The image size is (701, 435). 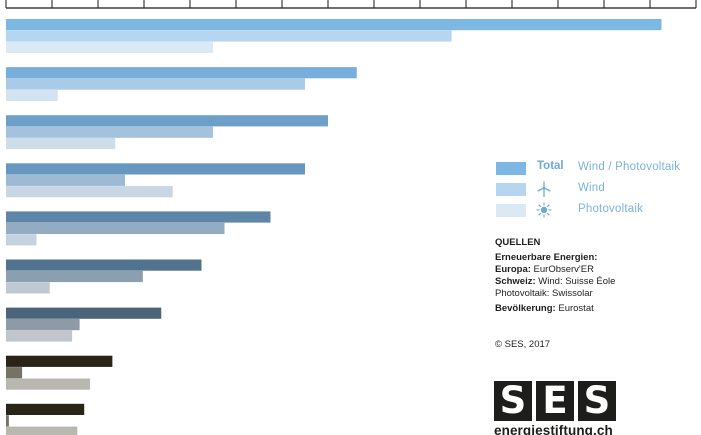 I want to click on sources-photovoltaic: Photovoltaik: Swissolar, so click(x=544, y=293).